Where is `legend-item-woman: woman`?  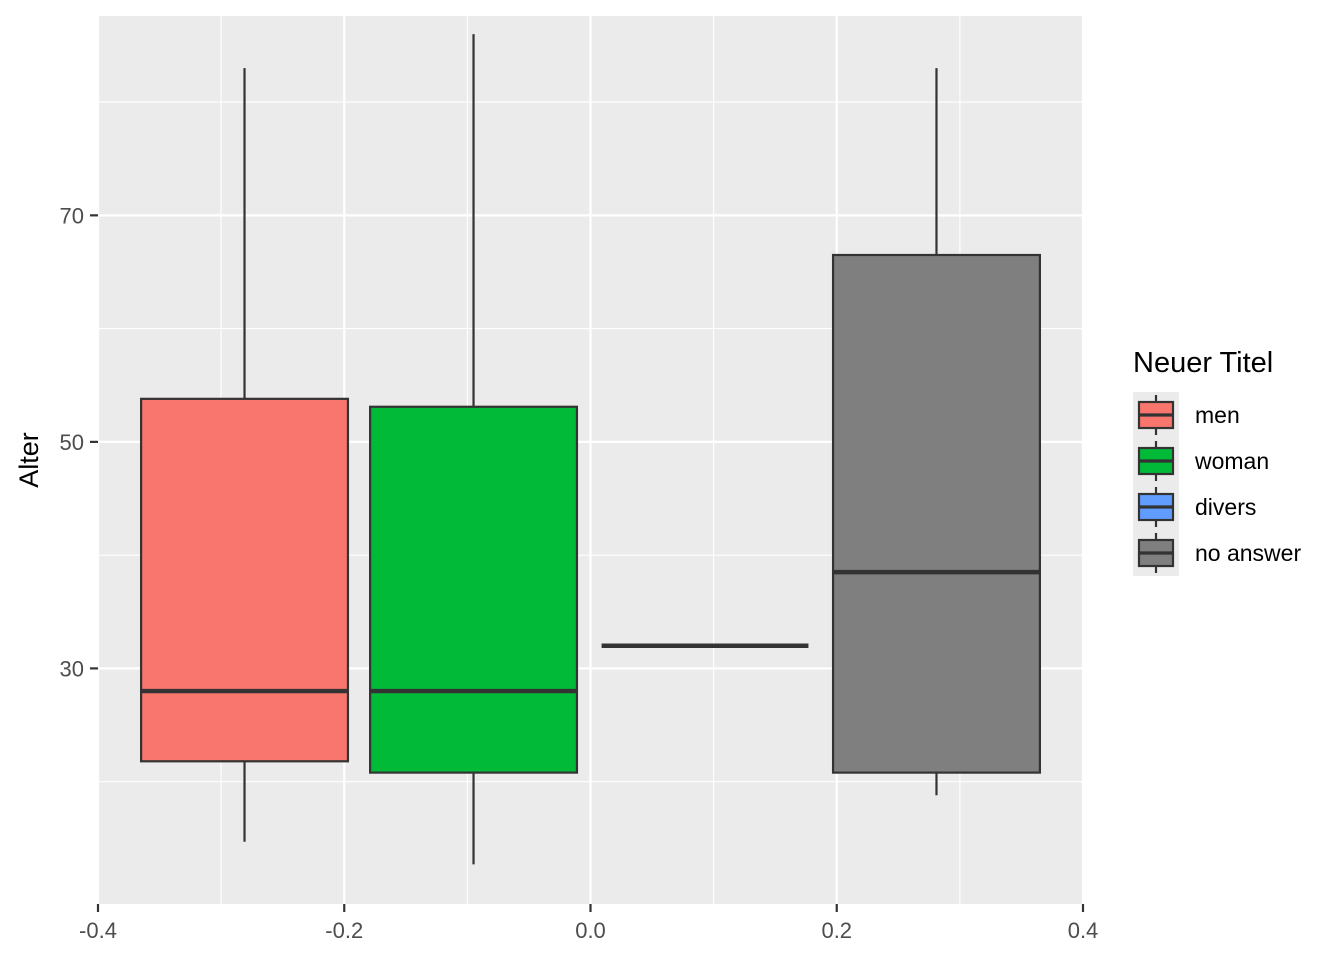 legend-item-woman: woman is located at coordinates (1203, 461).